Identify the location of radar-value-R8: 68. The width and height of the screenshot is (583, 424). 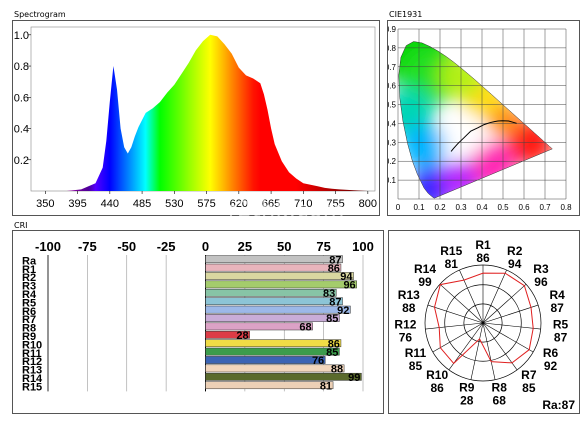
(500, 400).